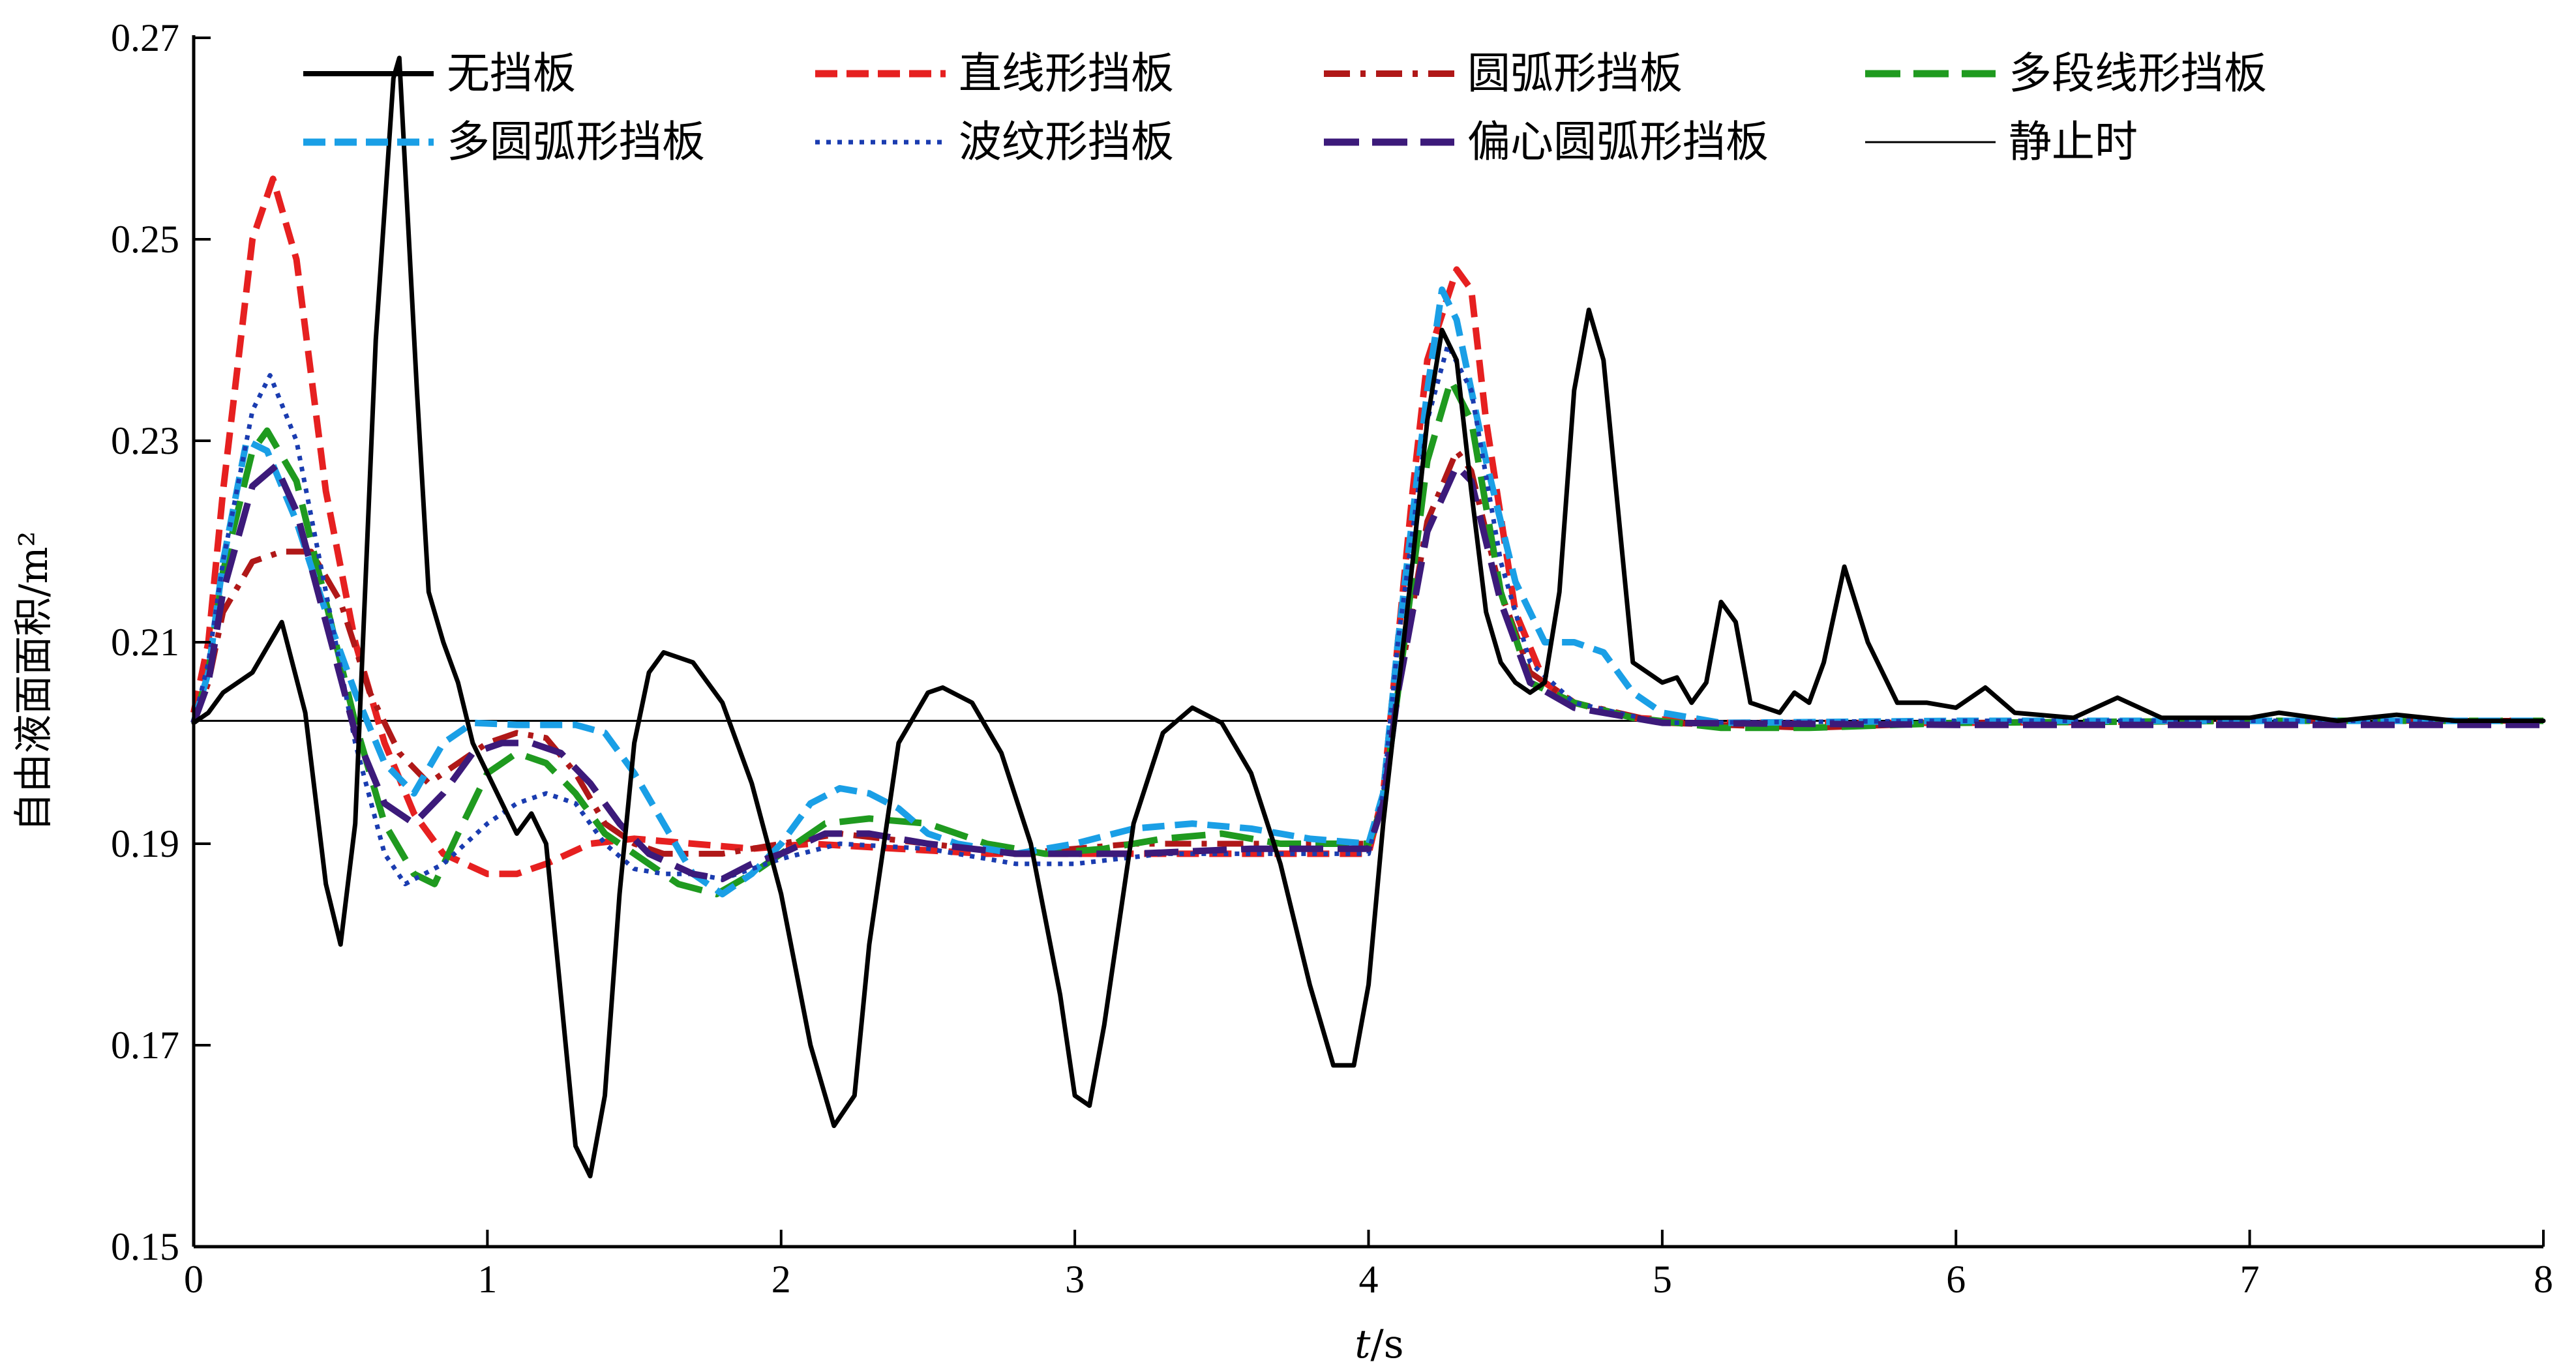 The image size is (2576, 1366). What do you see at coordinates (2138, 73) in the screenshot?
I see `legend-label-3: 多段线形挡板` at bounding box center [2138, 73].